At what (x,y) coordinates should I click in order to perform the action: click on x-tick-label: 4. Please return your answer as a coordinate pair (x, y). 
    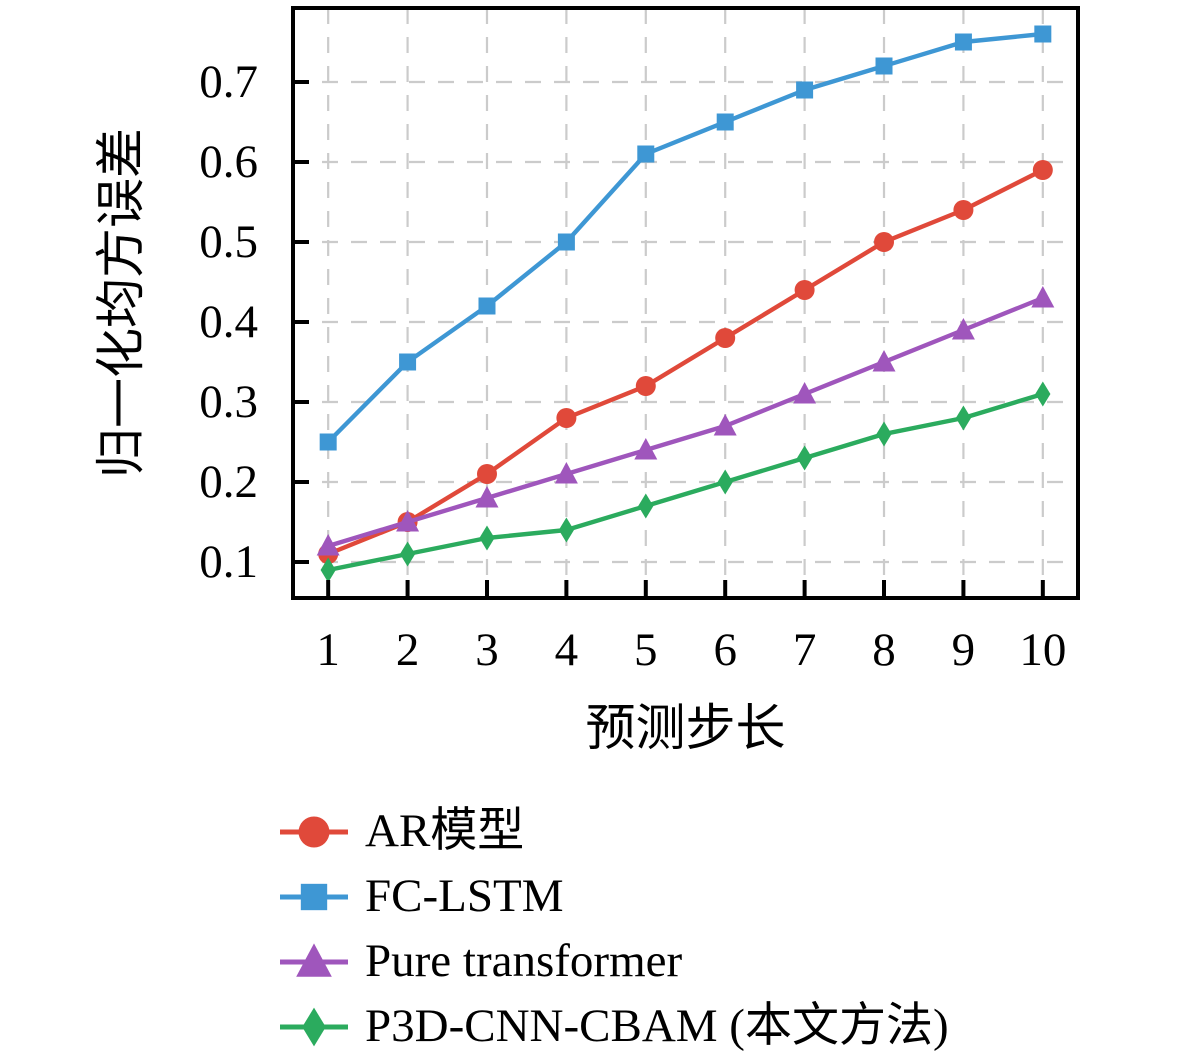
    Looking at the image, I should click on (567, 650).